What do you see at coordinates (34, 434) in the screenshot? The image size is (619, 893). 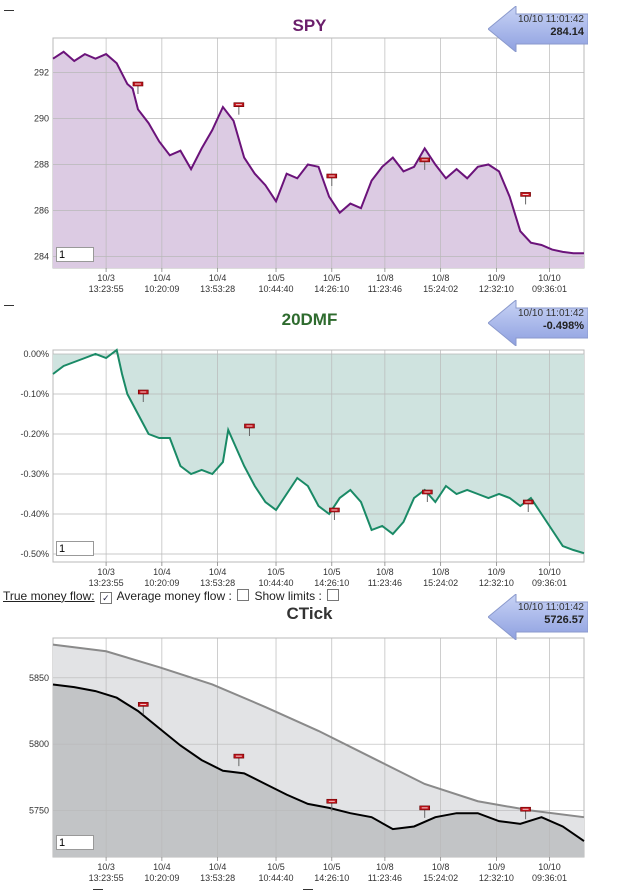 I see `y-tick-label: -0.20%` at bounding box center [34, 434].